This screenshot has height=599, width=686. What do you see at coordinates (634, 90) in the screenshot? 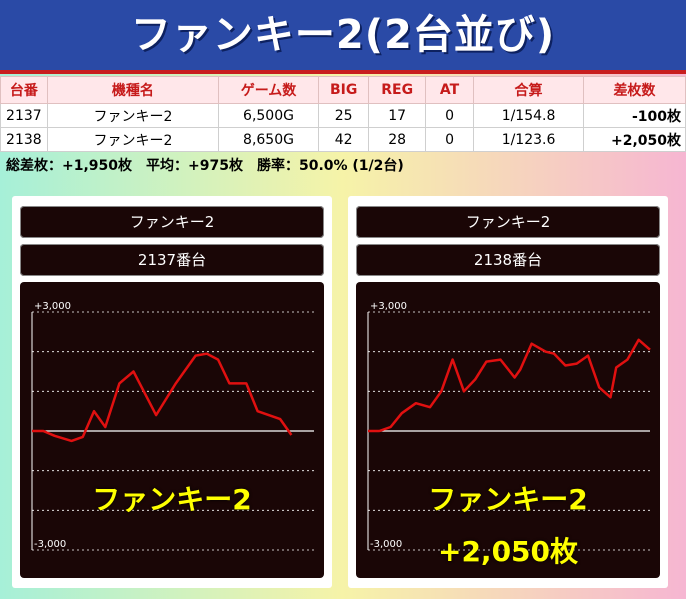
I see `column-header-difference: 差枚数` at bounding box center [634, 90].